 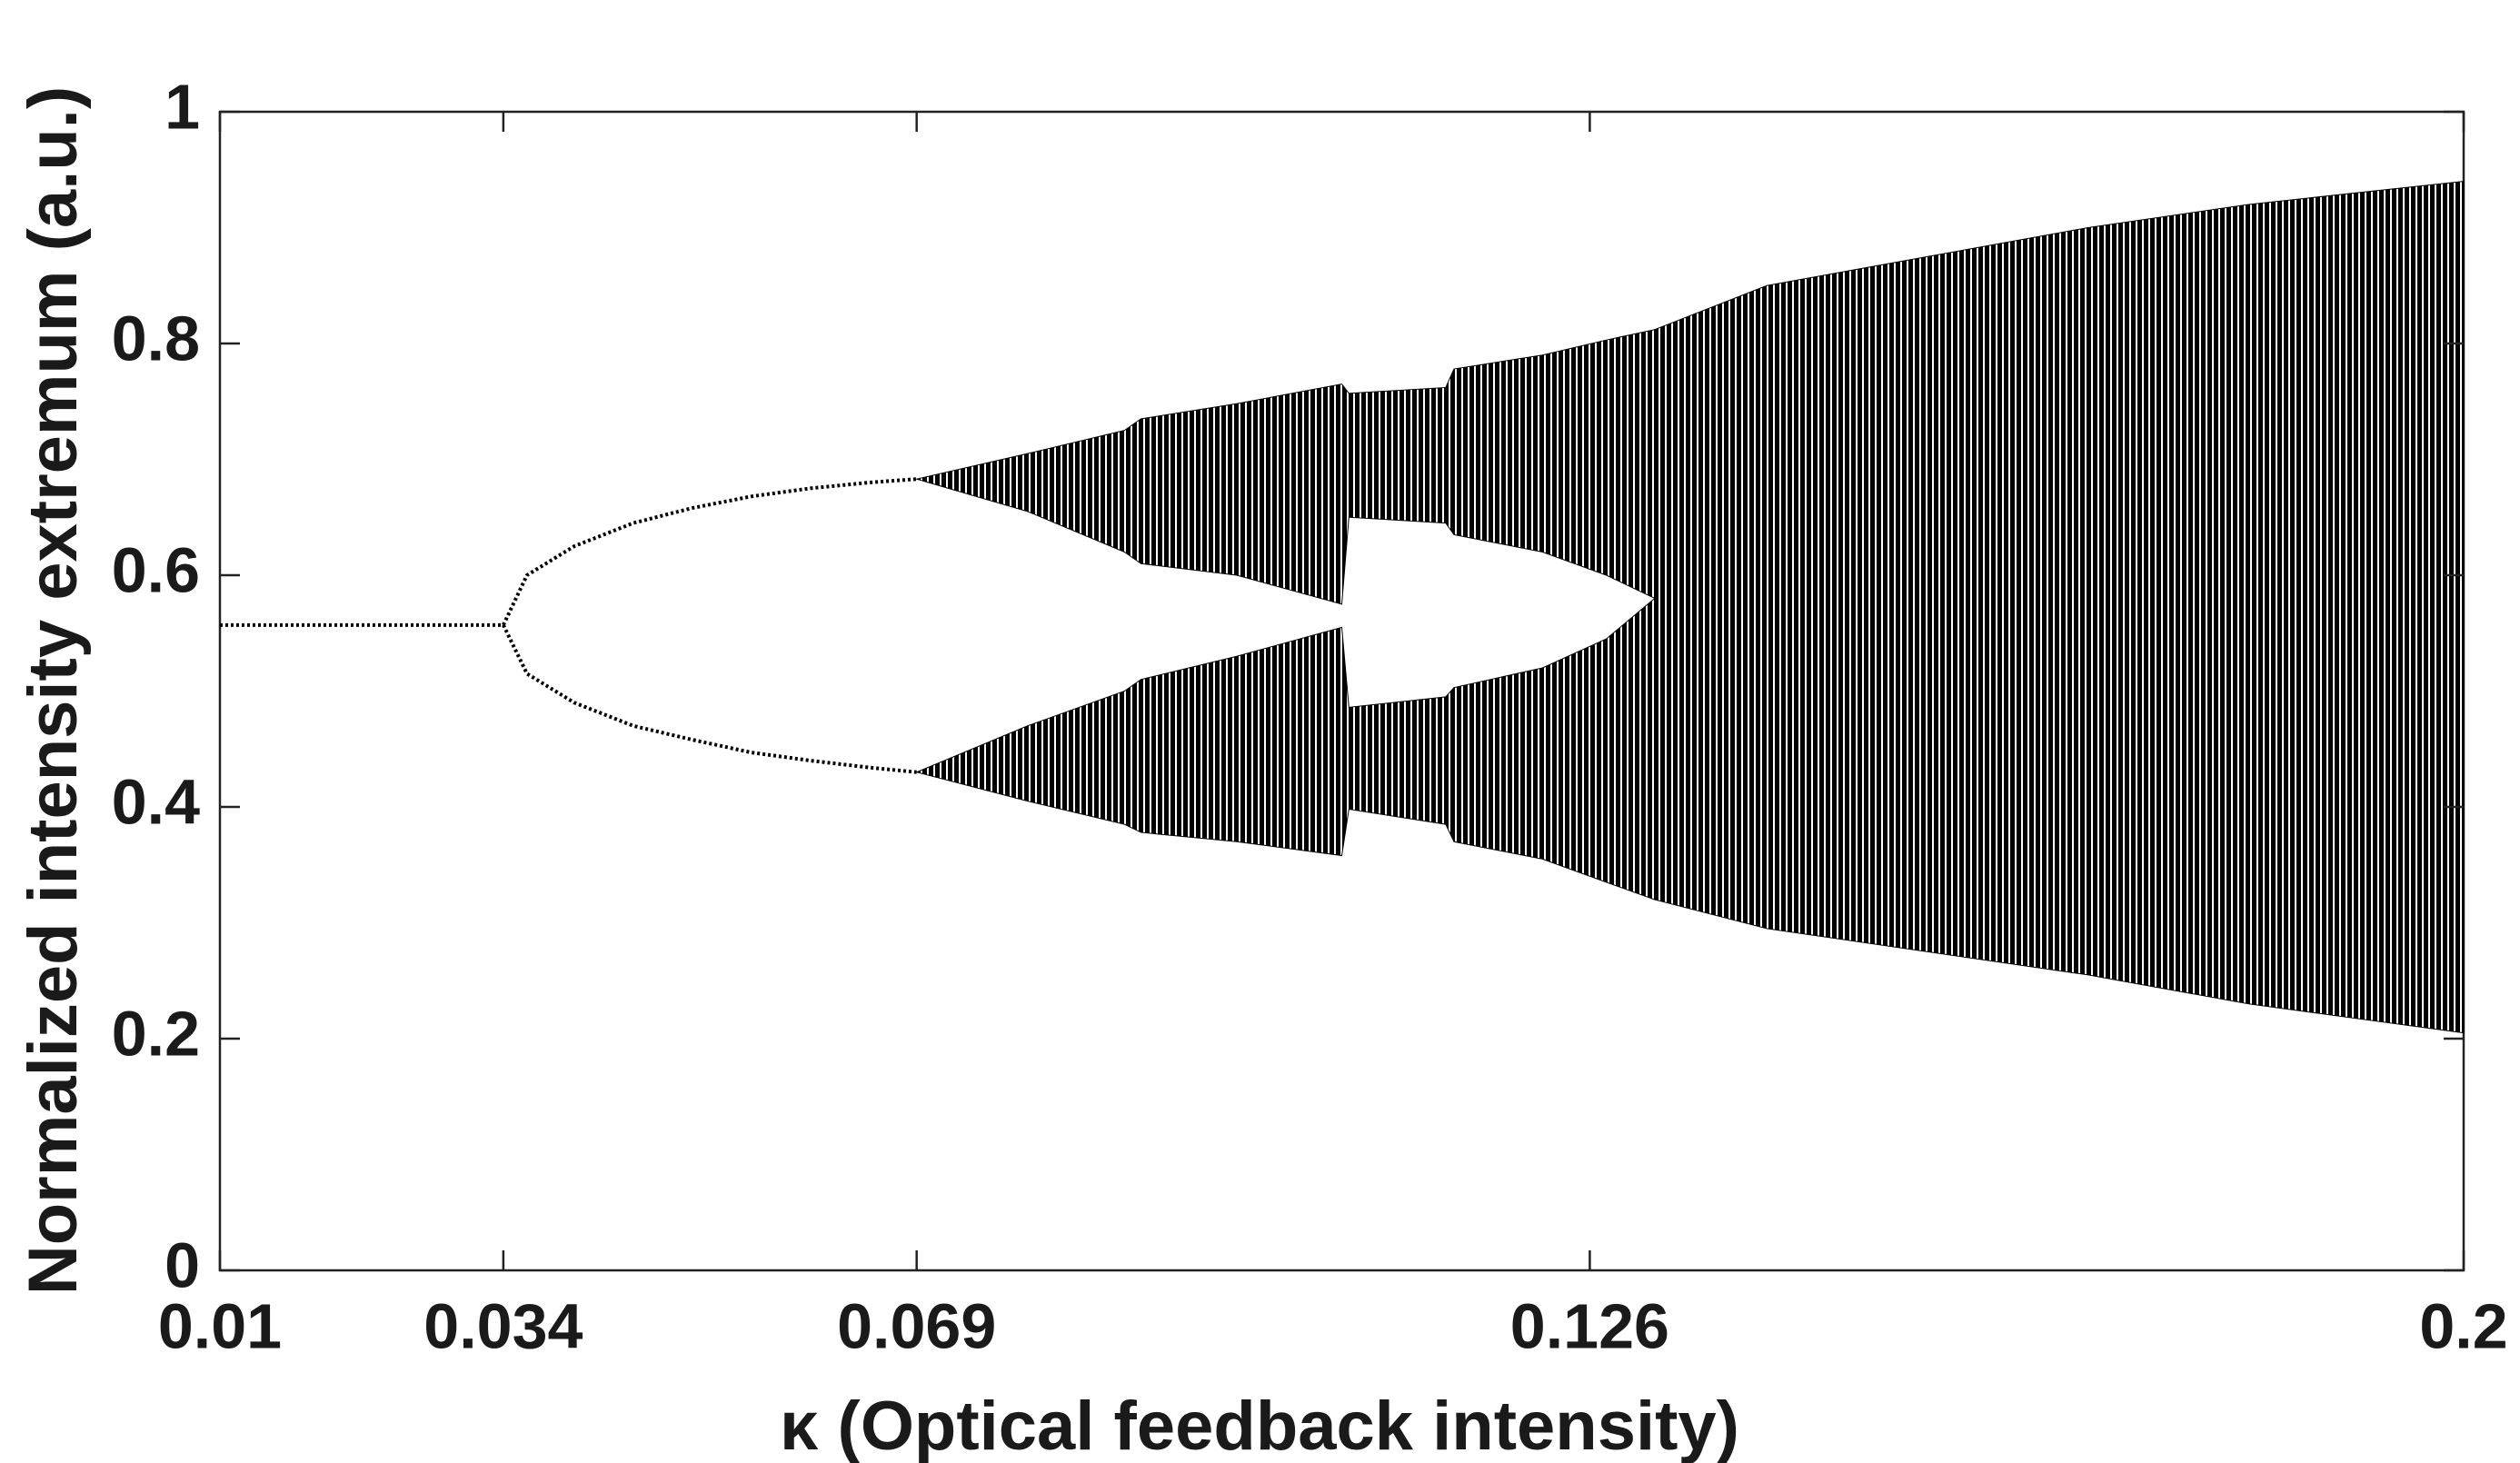 What do you see at coordinates (1589, 1325) in the screenshot?
I see `x-tick-label: 0.126` at bounding box center [1589, 1325].